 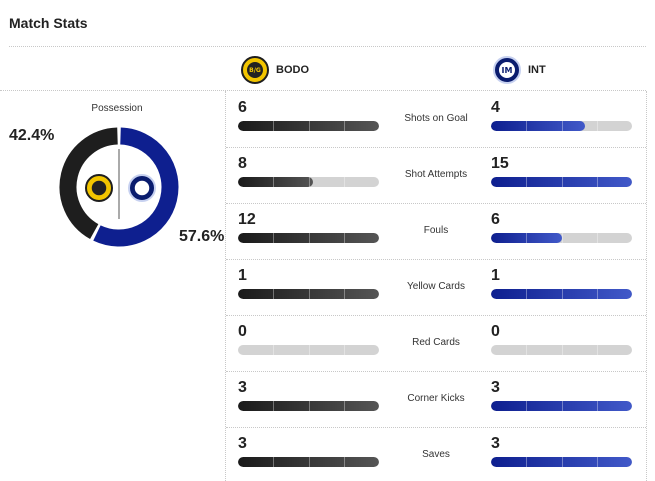 I want to click on stat-label: Saves, so click(x=436, y=454).